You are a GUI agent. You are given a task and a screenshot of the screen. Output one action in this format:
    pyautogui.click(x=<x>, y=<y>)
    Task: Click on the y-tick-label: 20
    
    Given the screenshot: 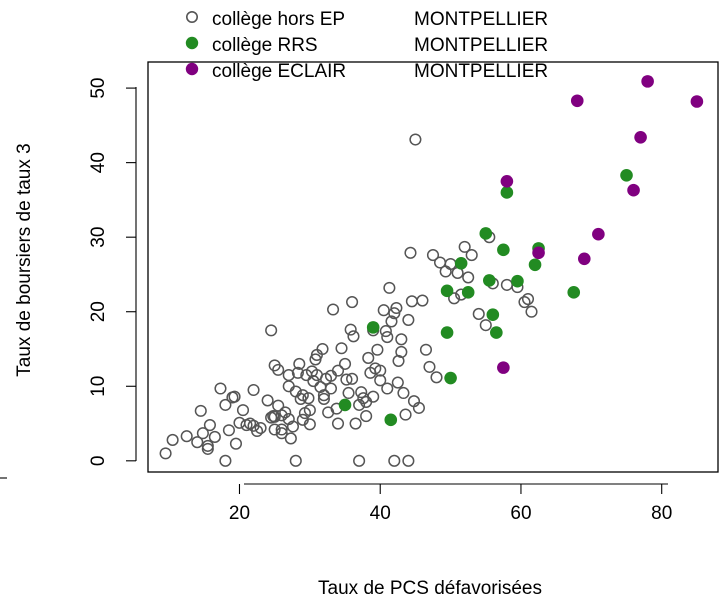 What is the action you would take?
    pyautogui.click(x=98, y=311)
    